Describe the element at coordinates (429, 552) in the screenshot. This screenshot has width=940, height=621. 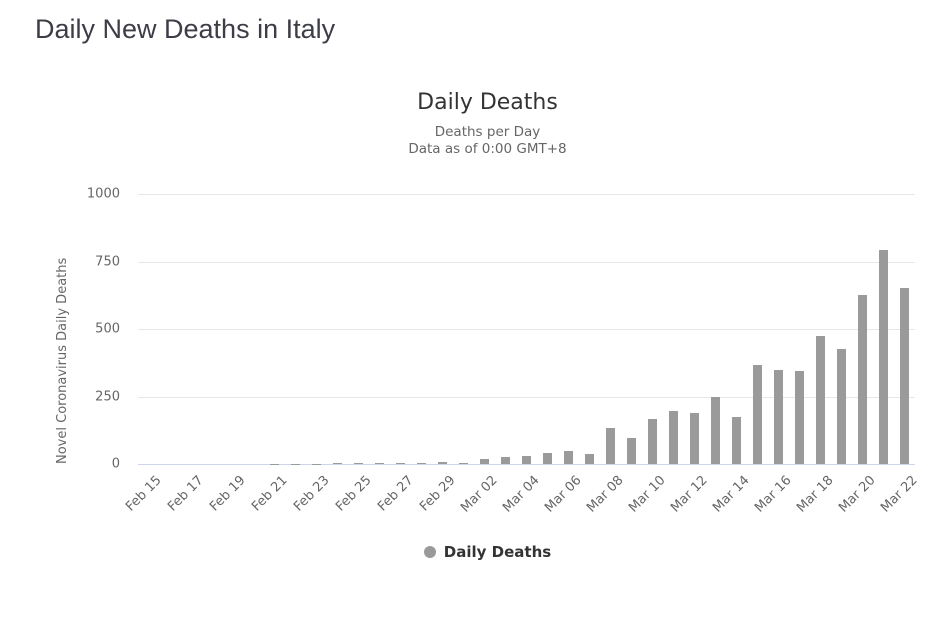
I see `legend-marker-icon` at that location.